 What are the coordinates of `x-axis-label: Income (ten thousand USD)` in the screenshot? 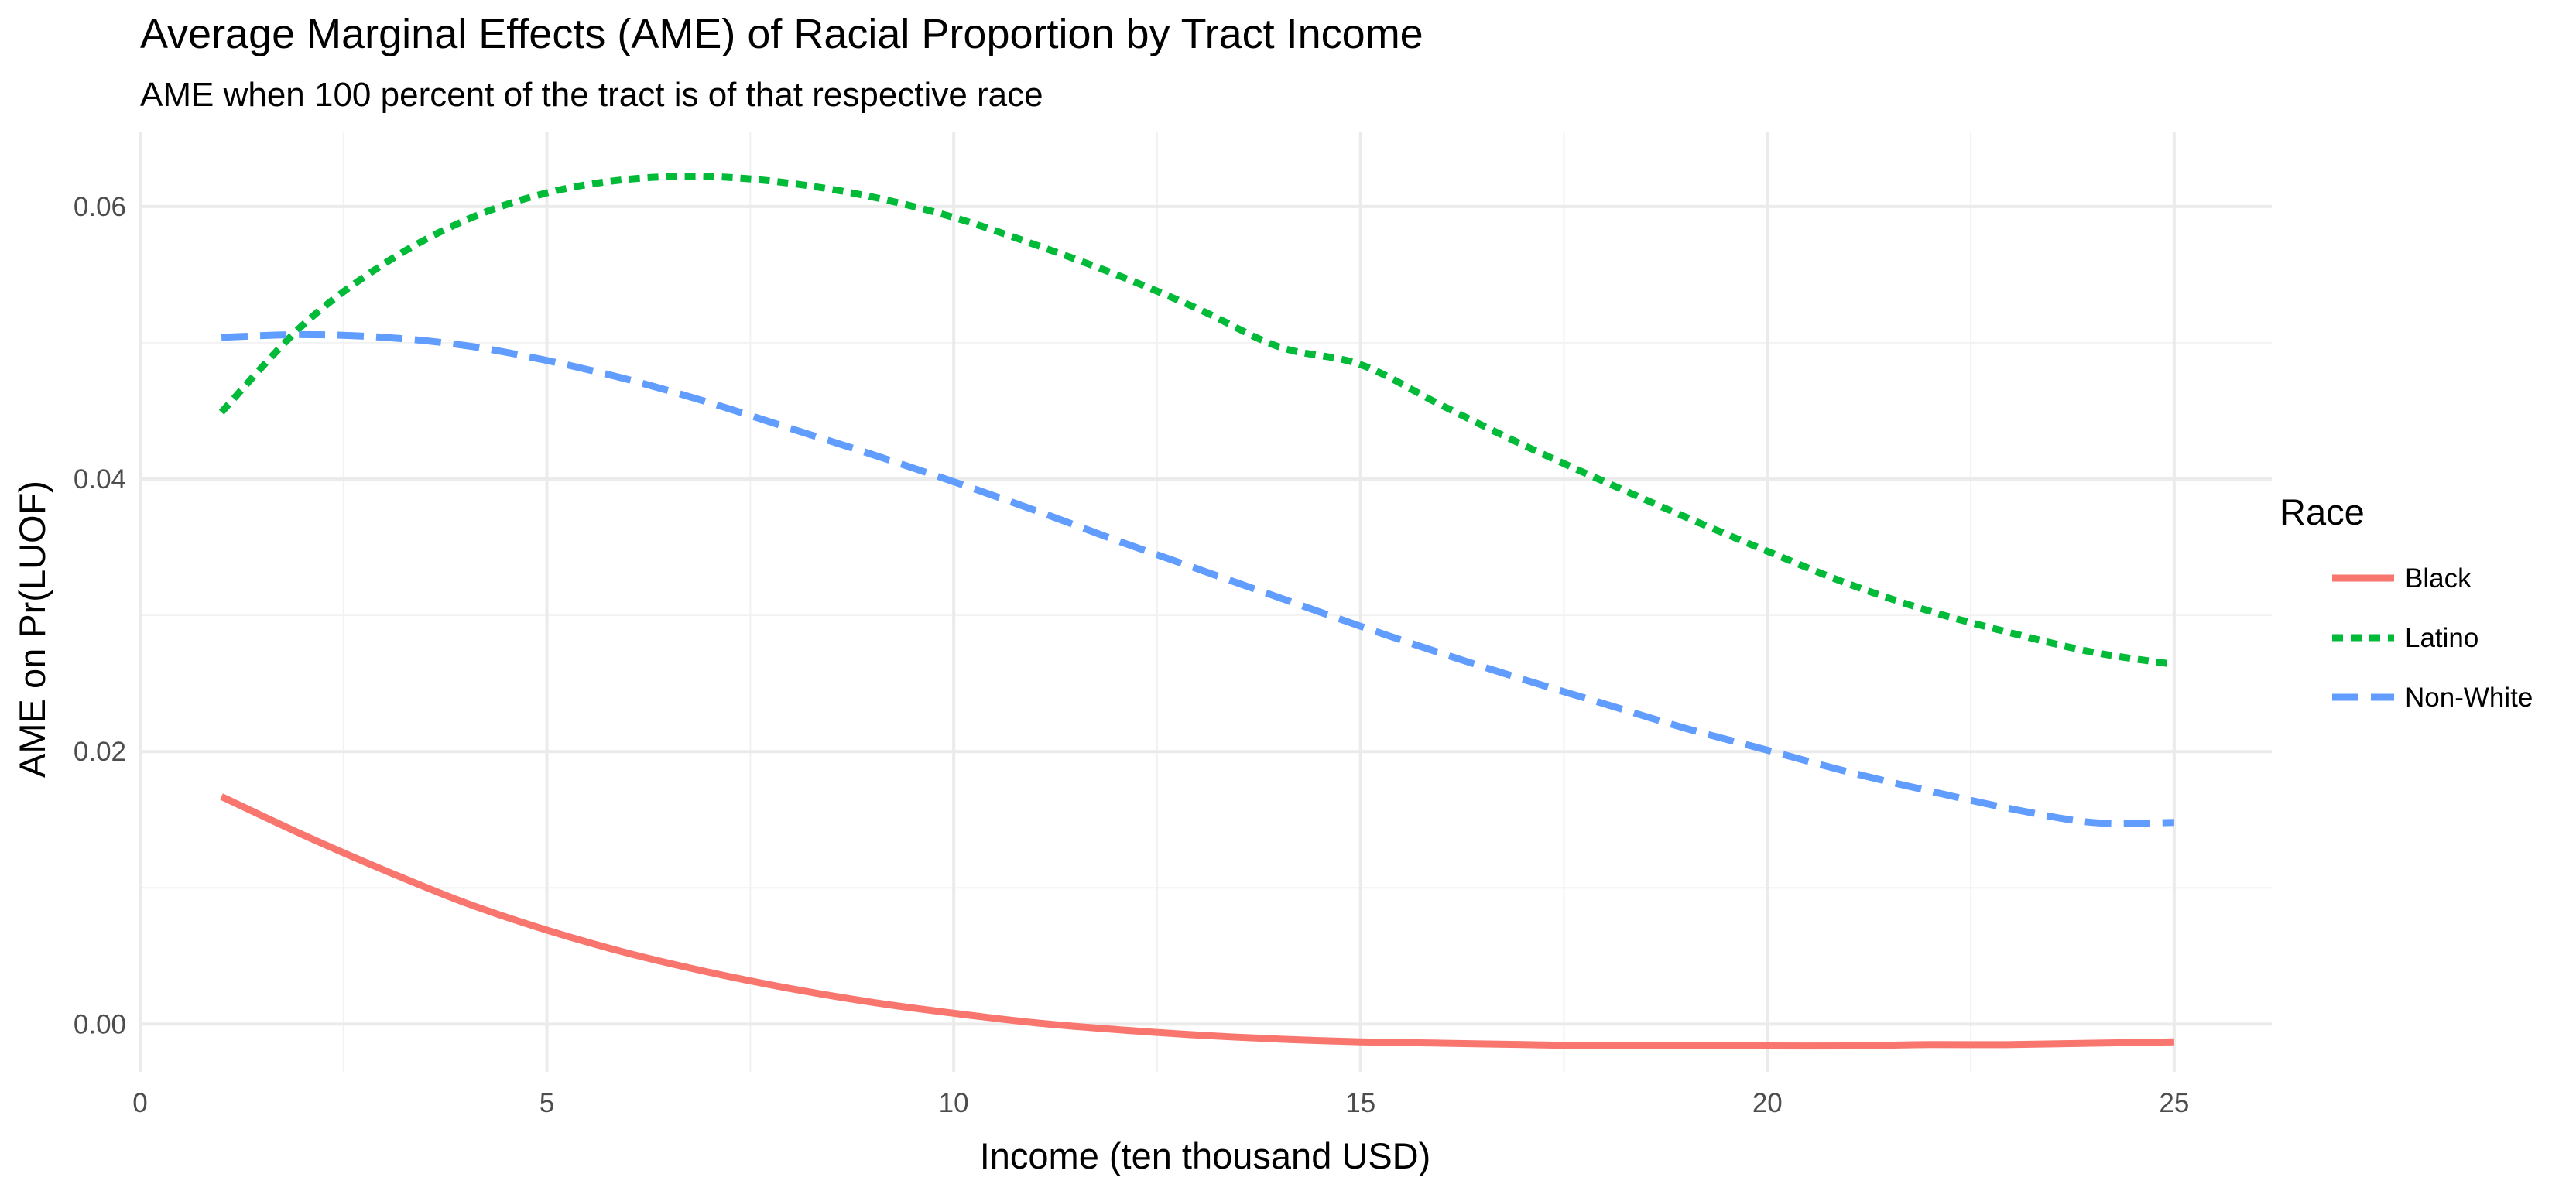 It's located at (1205, 1155).